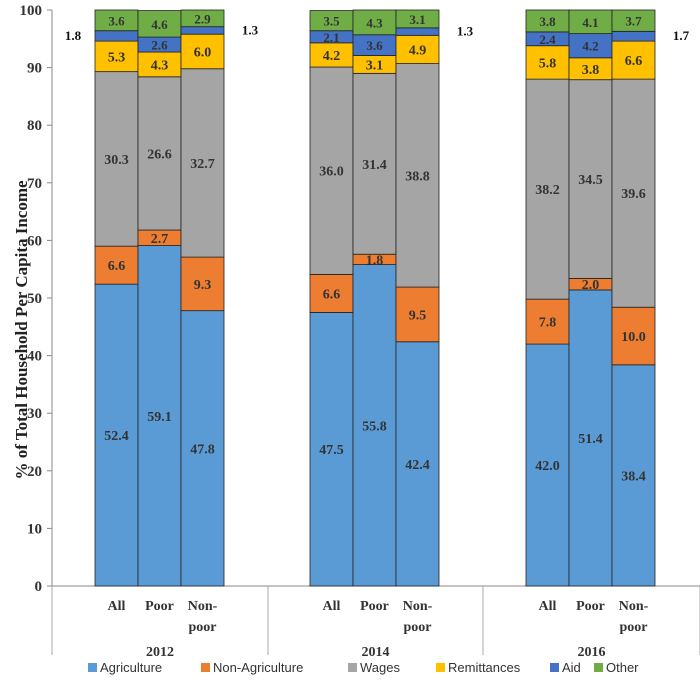 This screenshot has width=700, height=680. Describe the element at coordinates (34, 184) in the screenshot. I see `y-tick-label: 70` at that location.